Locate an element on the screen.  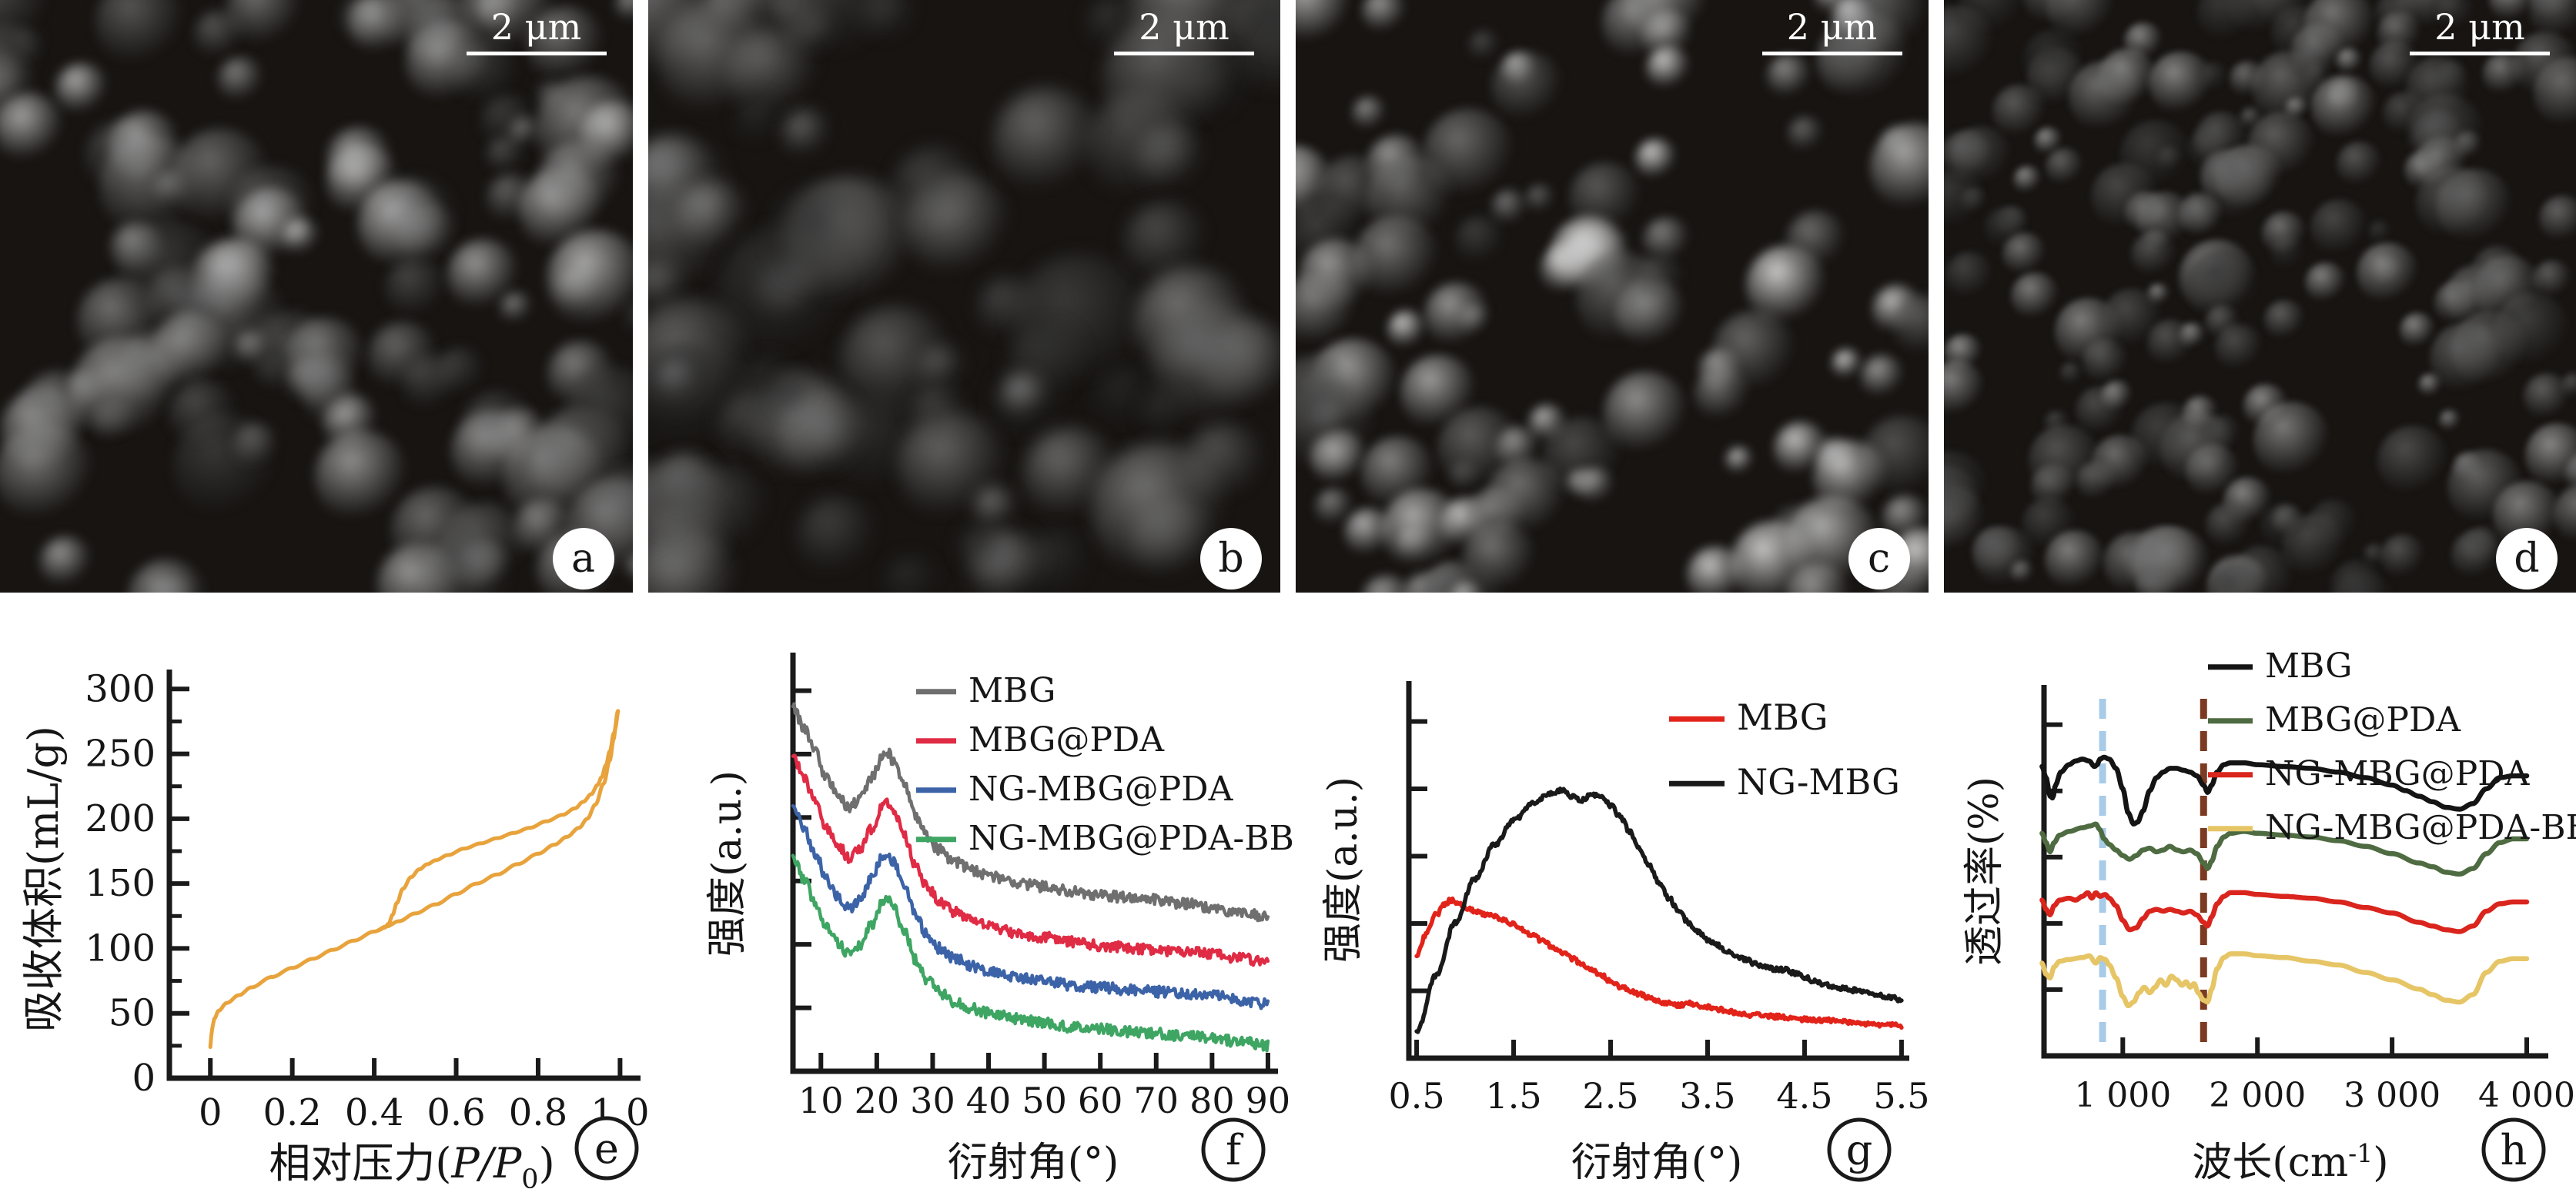
legend-label: MBG is located at coordinates (1782, 717).